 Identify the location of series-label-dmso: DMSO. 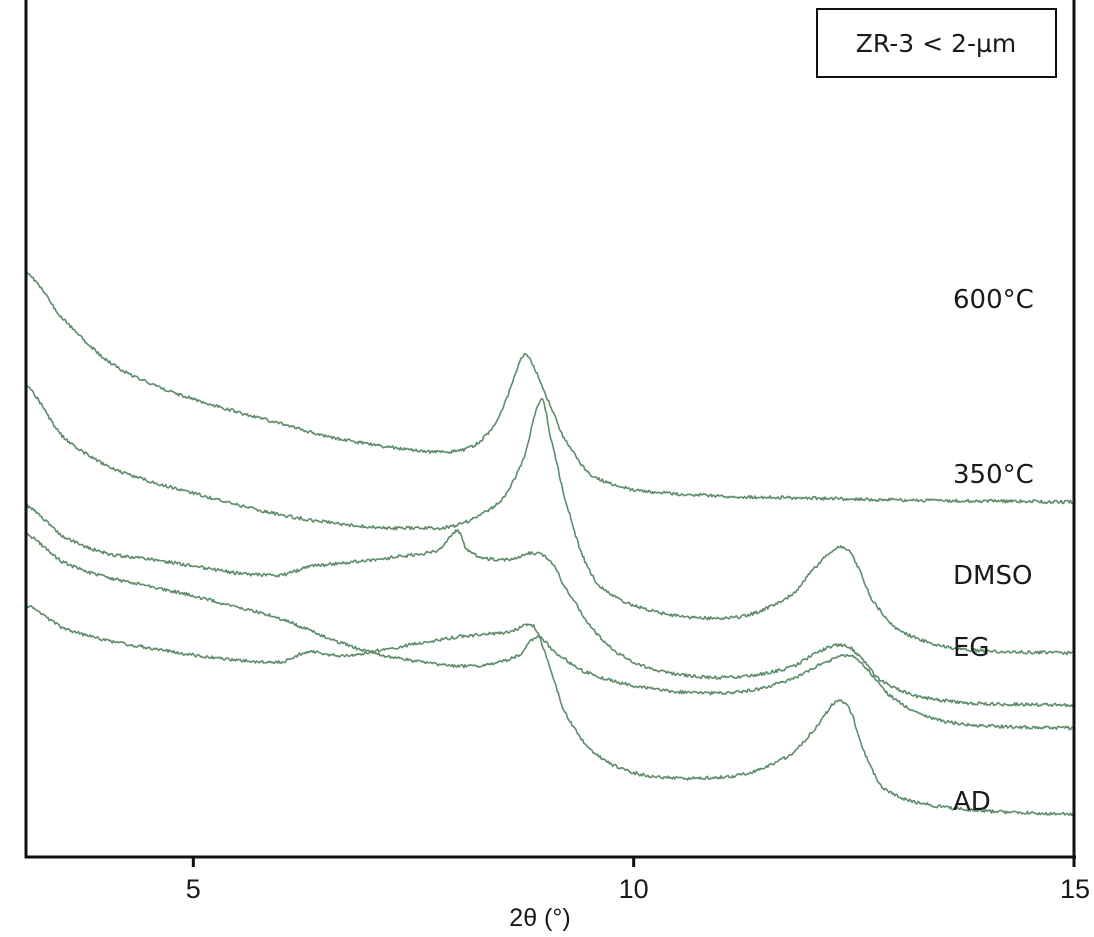
(992, 576).